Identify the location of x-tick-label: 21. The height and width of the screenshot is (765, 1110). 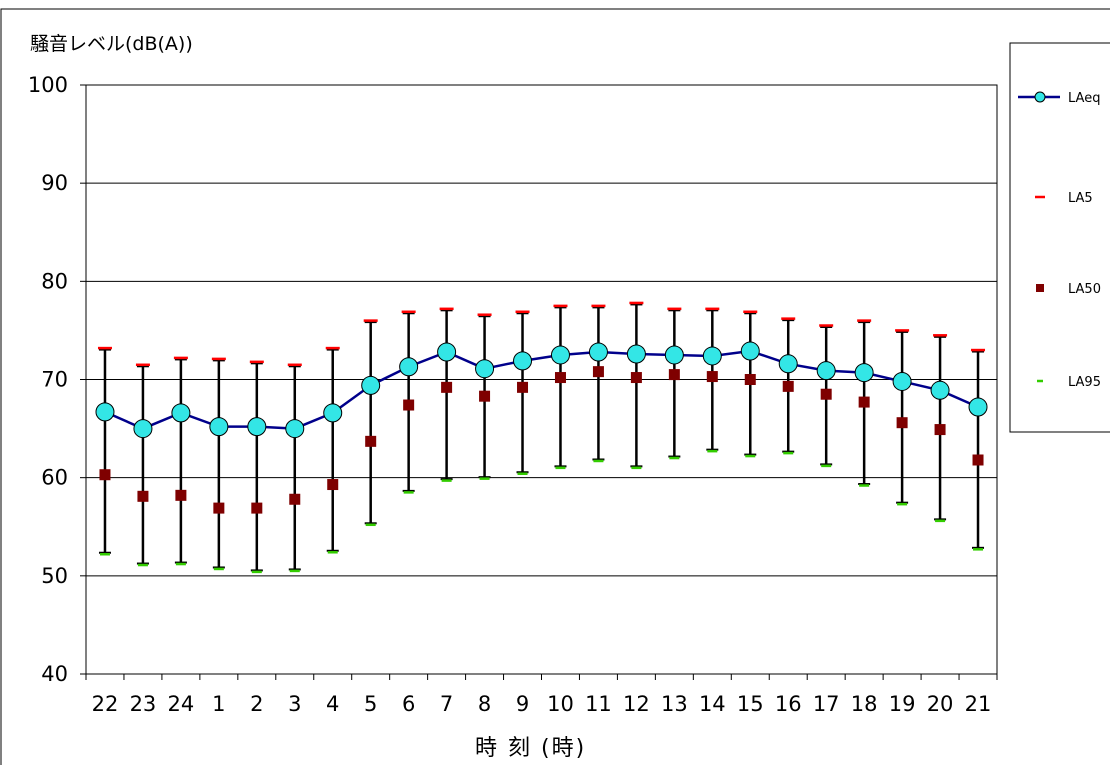
(978, 704).